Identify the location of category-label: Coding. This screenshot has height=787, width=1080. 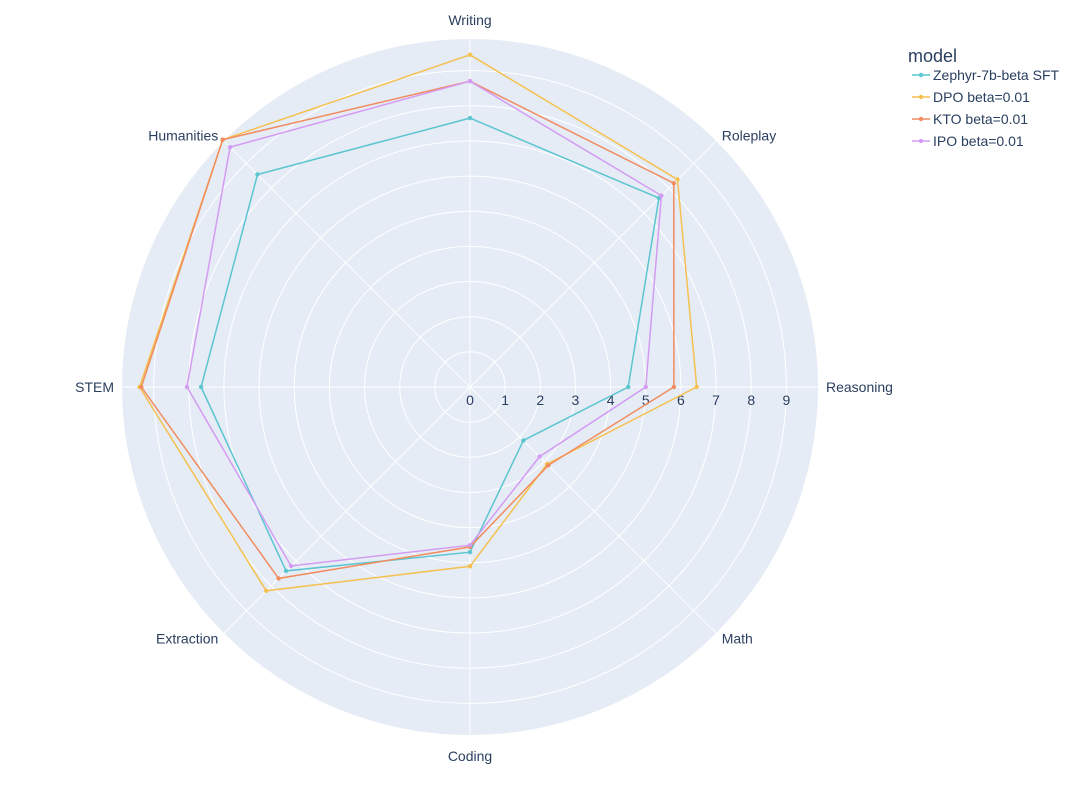
(470, 756).